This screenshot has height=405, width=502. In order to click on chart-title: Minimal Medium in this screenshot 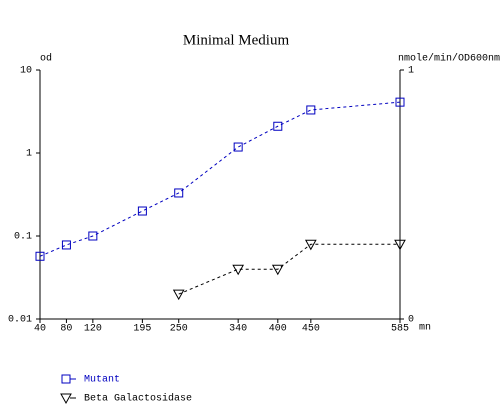, I will do `click(236, 40)`.